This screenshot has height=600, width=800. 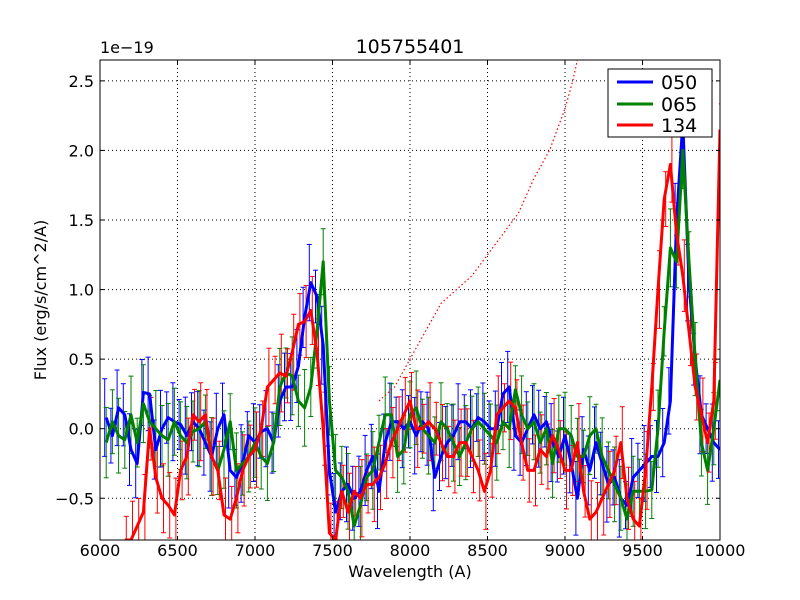 What do you see at coordinates (410, 550) in the screenshot?
I see `x-tick-label: 8000` at bounding box center [410, 550].